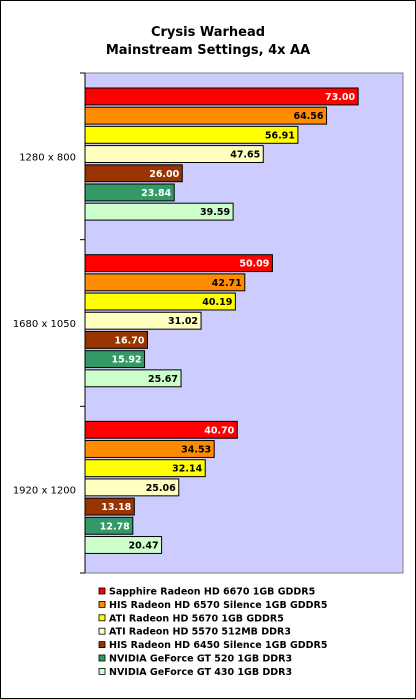 This screenshot has width=416, height=699. Describe the element at coordinates (200, 632) in the screenshot. I see `legend-label: ATI Radeon HD 5570 512MB DDR3` at that location.